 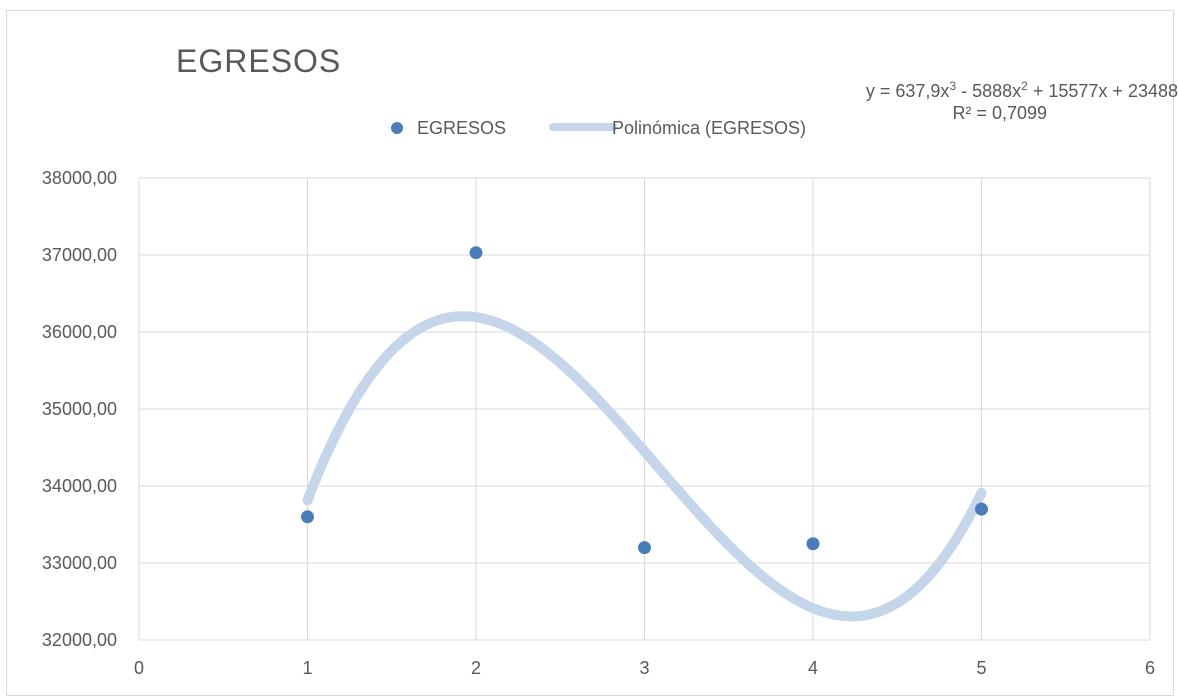 What do you see at coordinates (79, 178) in the screenshot?
I see `y-tick-label-6: 38000,00` at bounding box center [79, 178].